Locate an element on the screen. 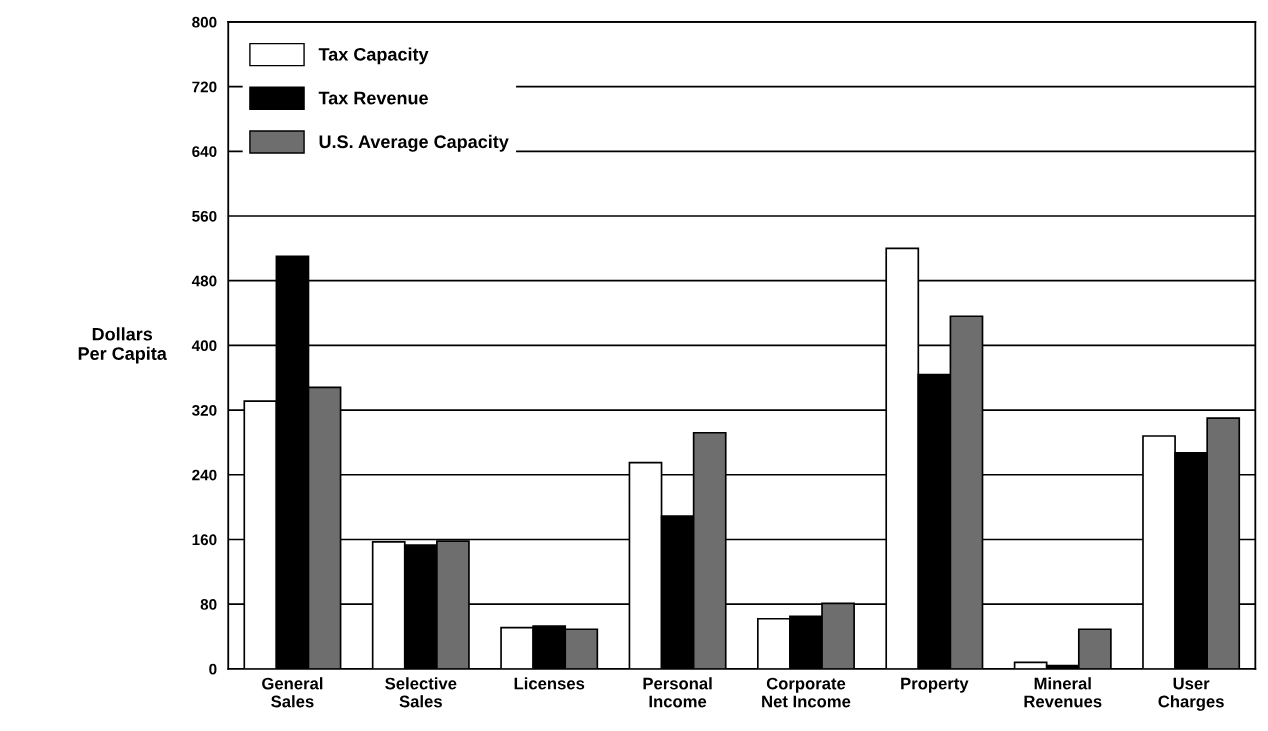 The width and height of the screenshot is (1268, 731). y-tick-label: 240 is located at coordinates (204, 475).